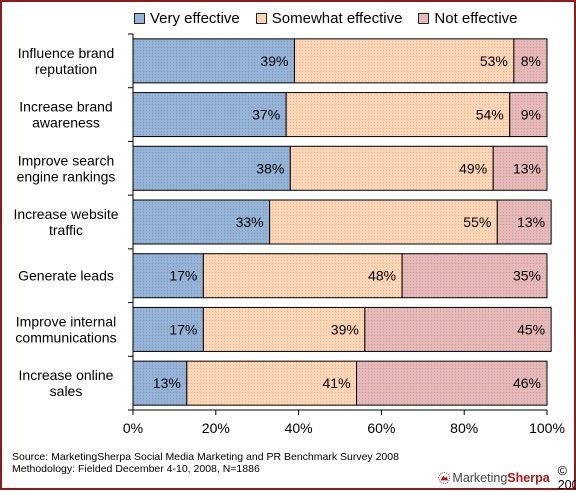 The image size is (576, 492). What do you see at coordinates (494, 61) in the screenshot?
I see `data-label-0-1: 53%` at bounding box center [494, 61].